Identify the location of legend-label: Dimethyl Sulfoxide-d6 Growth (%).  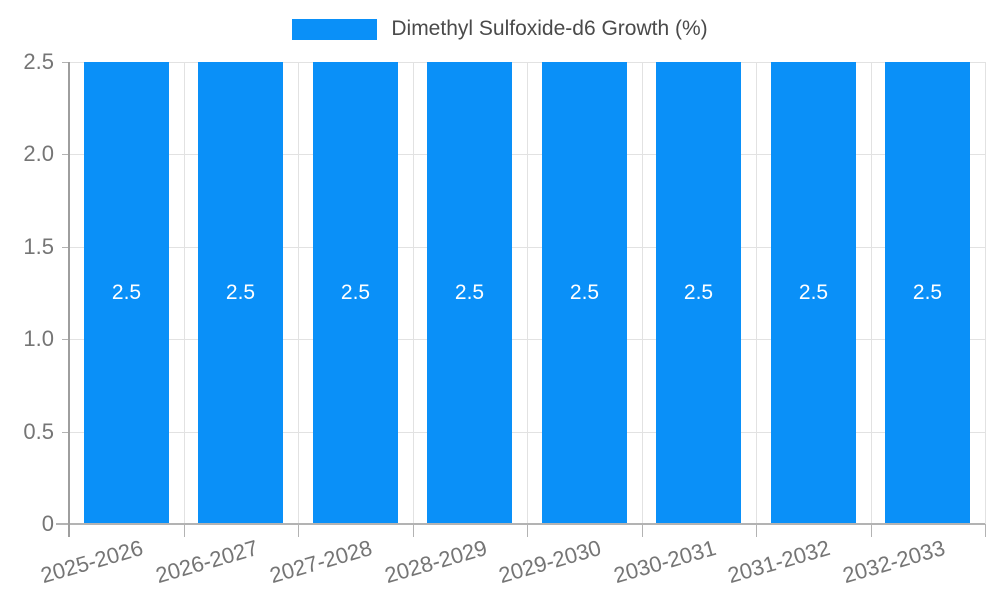
(549, 28).